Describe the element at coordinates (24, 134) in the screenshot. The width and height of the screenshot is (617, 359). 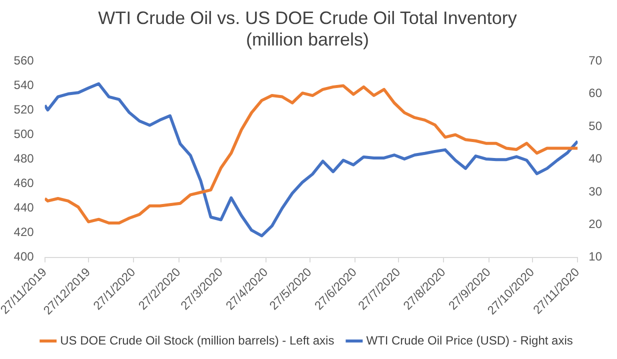
I see `y-tick-label: 500` at that location.